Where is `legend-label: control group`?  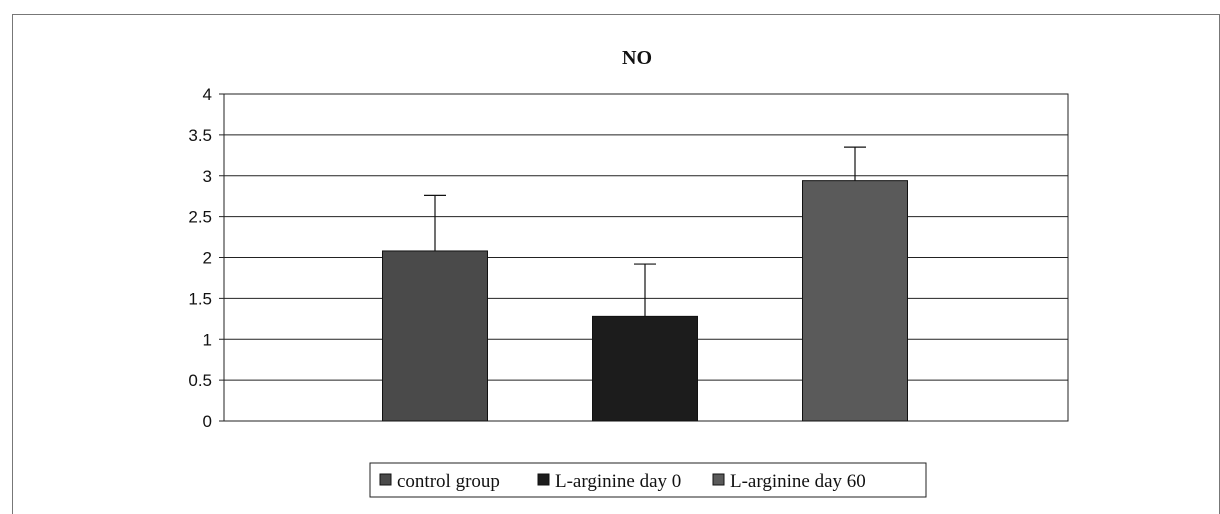
legend-label: control group is located at coordinates (448, 481).